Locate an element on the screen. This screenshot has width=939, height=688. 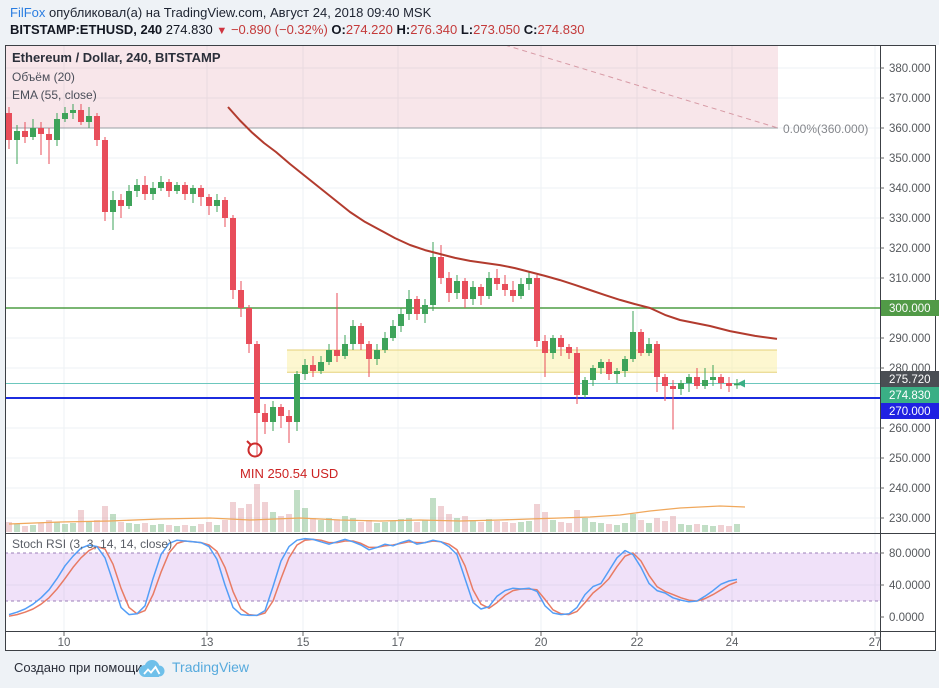
high-label: H: is located at coordinates (403, 29).